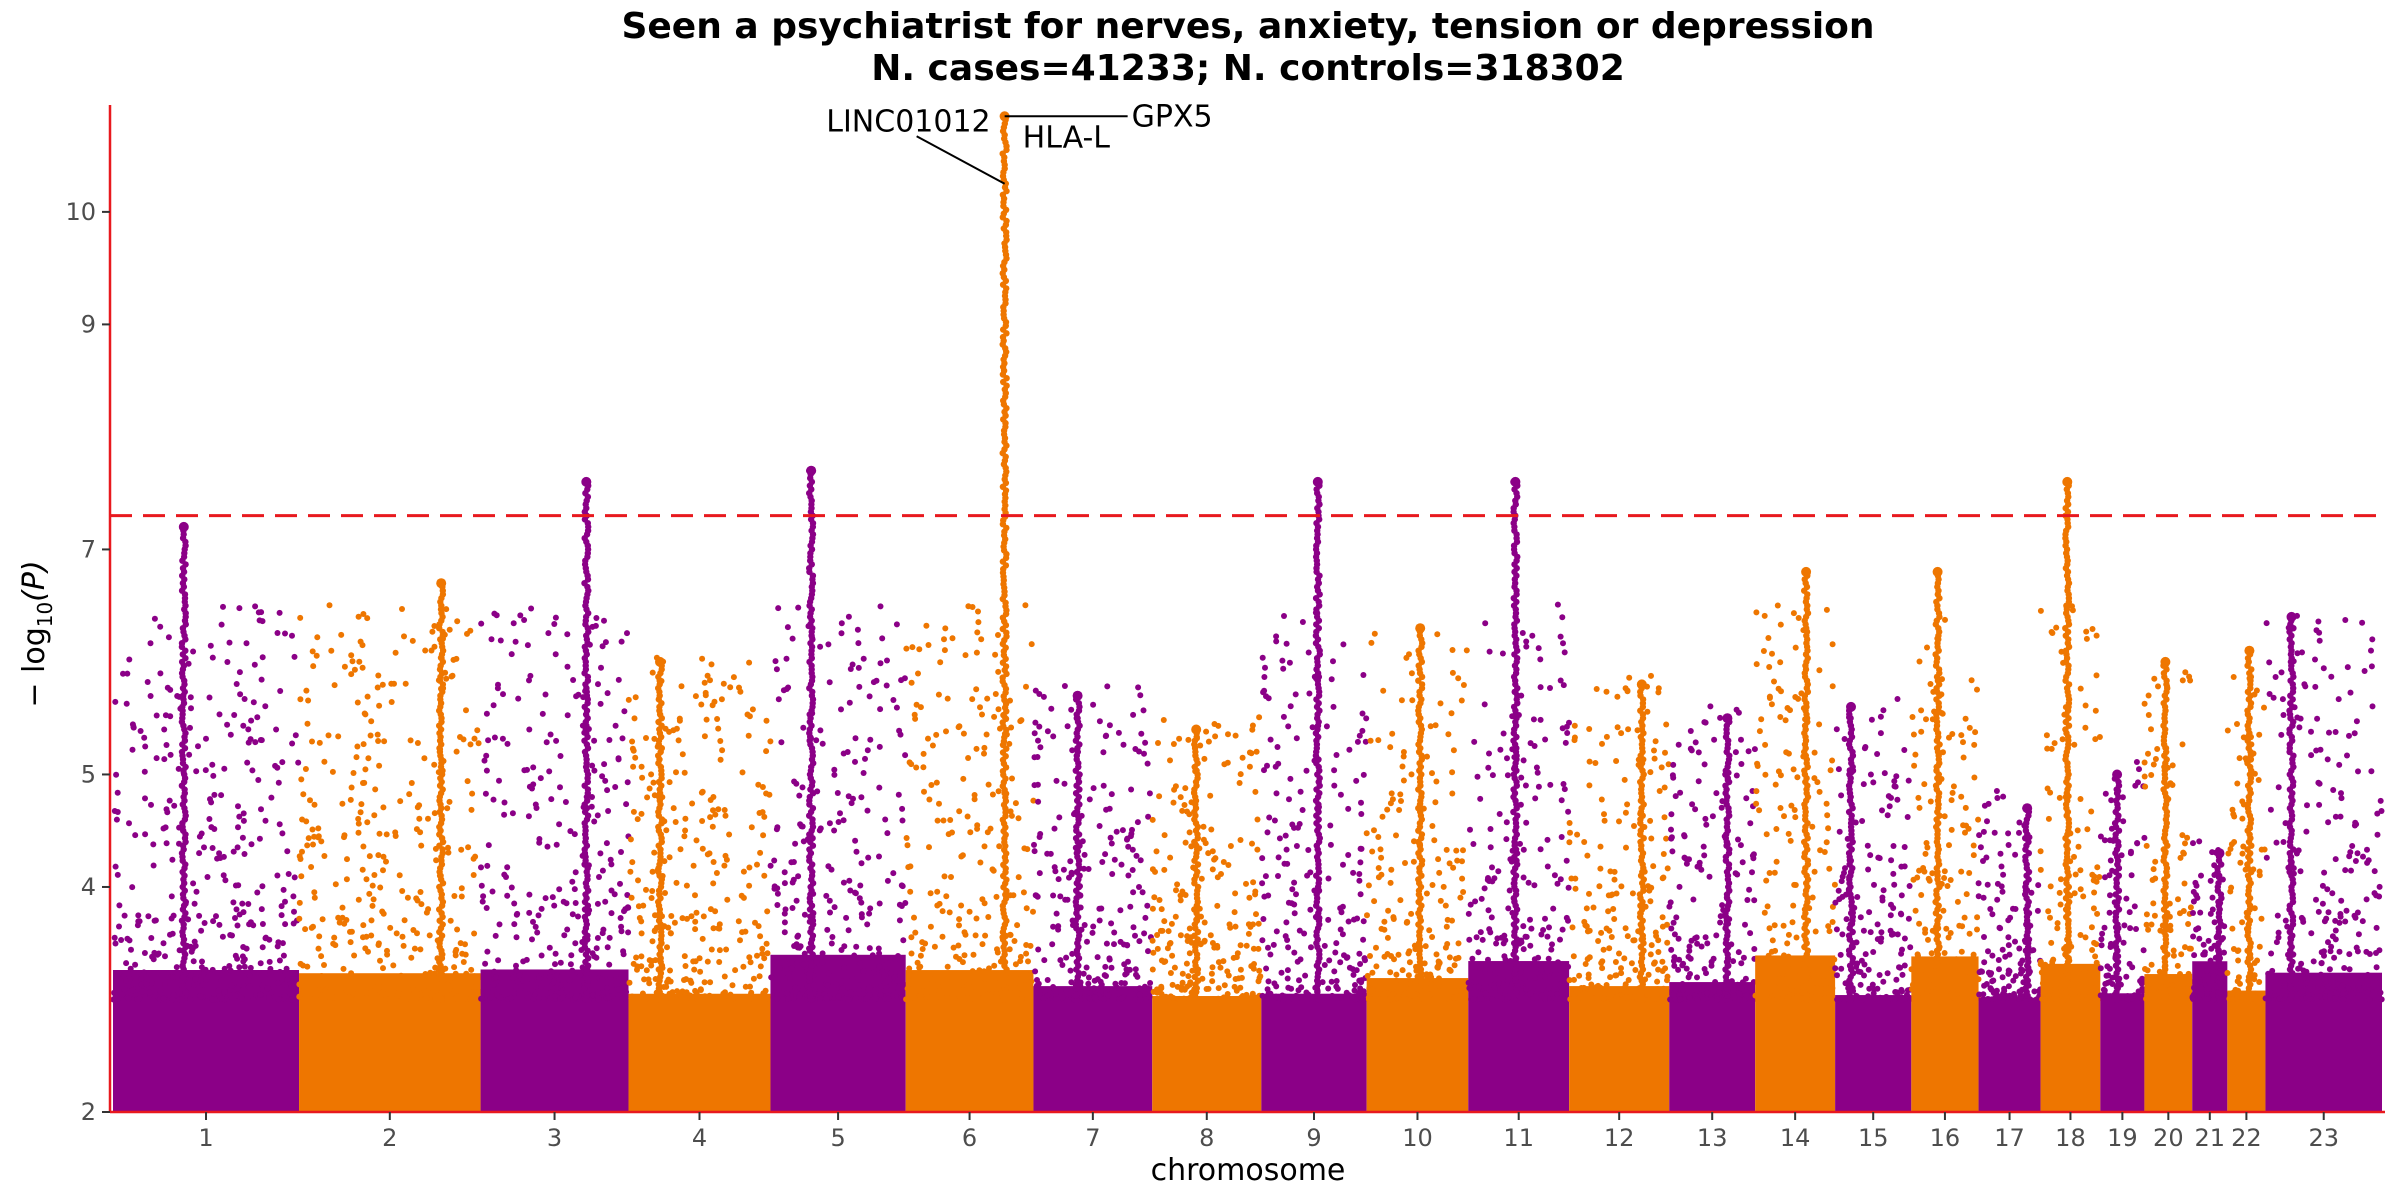 The height and width of the screenshot is (1200, 2400). I want to click on chromosome-4-lead-snp, so click(660, 661).